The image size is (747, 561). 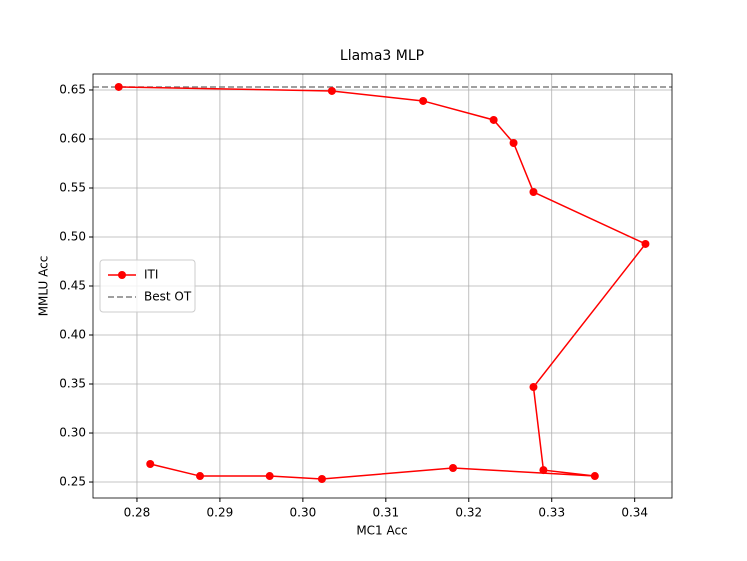 What do you see at coordinates (634, 513) in the screenshot?
I see `x-tick-label: 0.34` at bounding box center [634, 513].